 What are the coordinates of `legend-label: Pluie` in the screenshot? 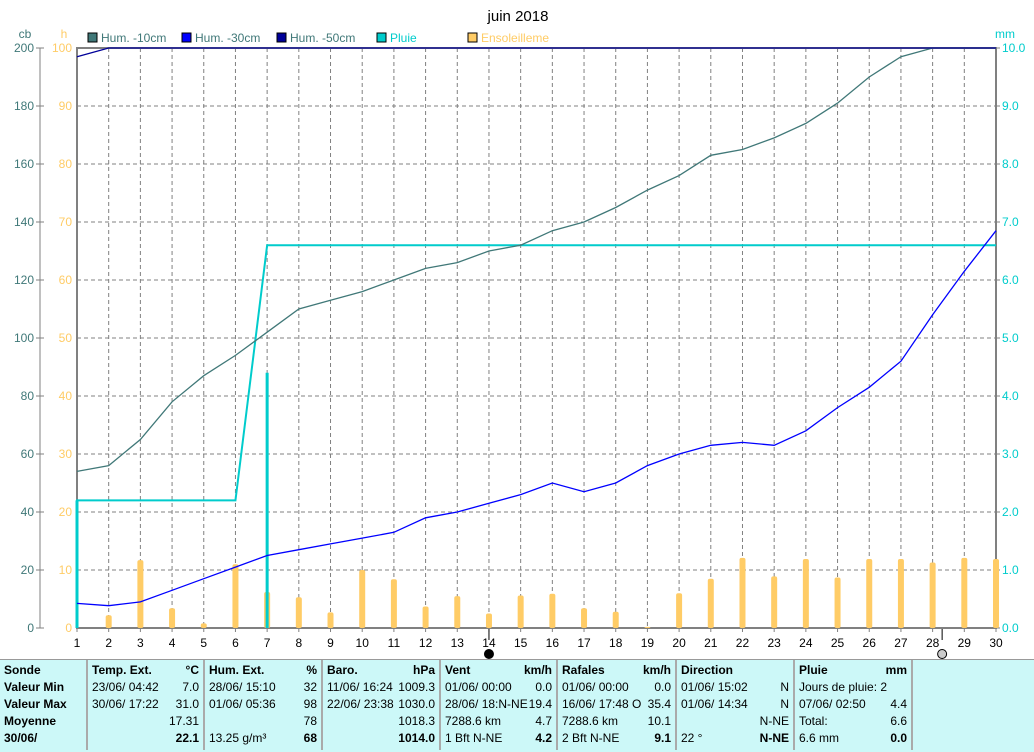 It's located at (403, 38).